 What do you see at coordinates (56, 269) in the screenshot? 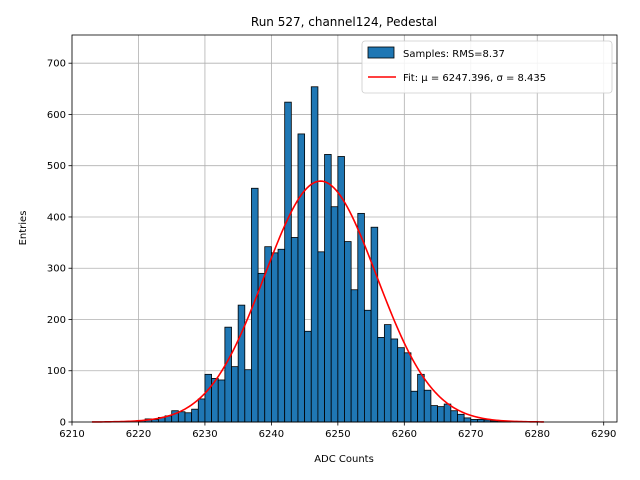
I see `y-tick-label: 300` at bounding box center [56, 269].